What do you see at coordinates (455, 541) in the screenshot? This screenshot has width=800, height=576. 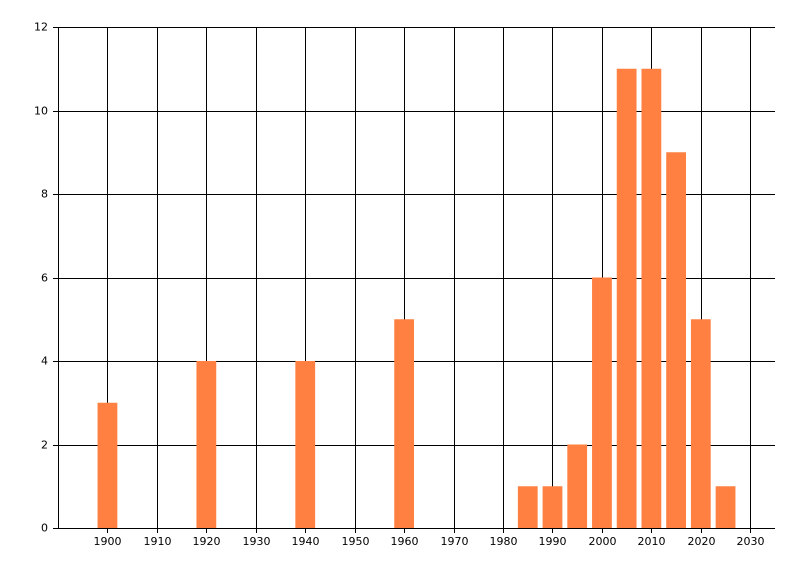 I see `x-tick-label: 1970` at bounding box center [455, 541].